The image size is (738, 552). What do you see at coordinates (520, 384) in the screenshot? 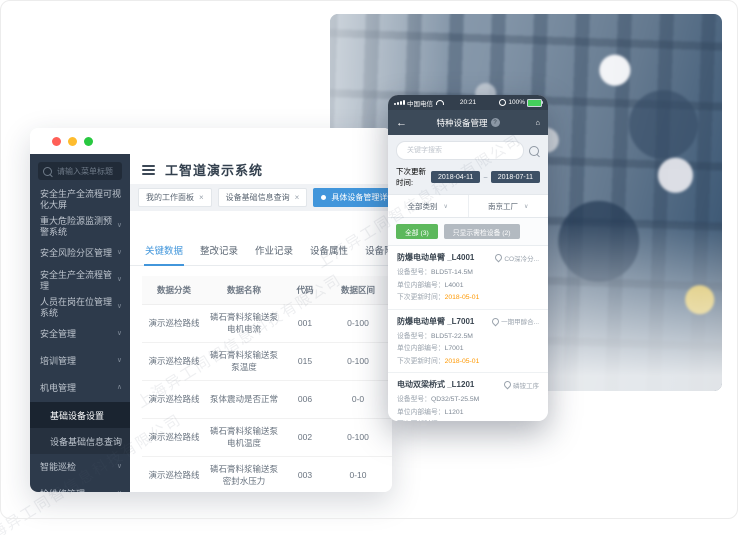
I see `equipment-location: 磷铵工序` at bounding box center [520, 384].